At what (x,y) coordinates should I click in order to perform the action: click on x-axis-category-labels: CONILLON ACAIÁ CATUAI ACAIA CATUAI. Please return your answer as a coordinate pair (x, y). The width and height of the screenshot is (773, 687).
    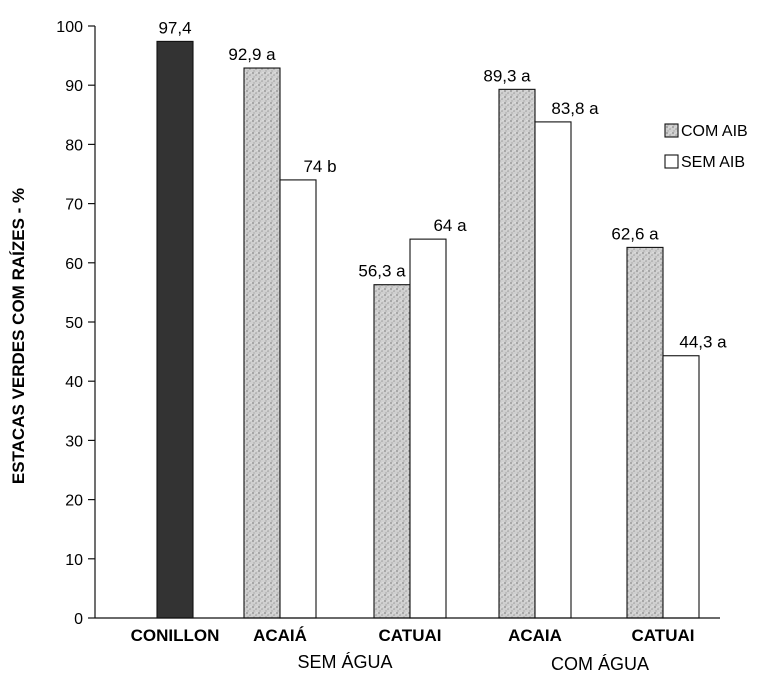
    Looking at the image, I should click on (413, 635).